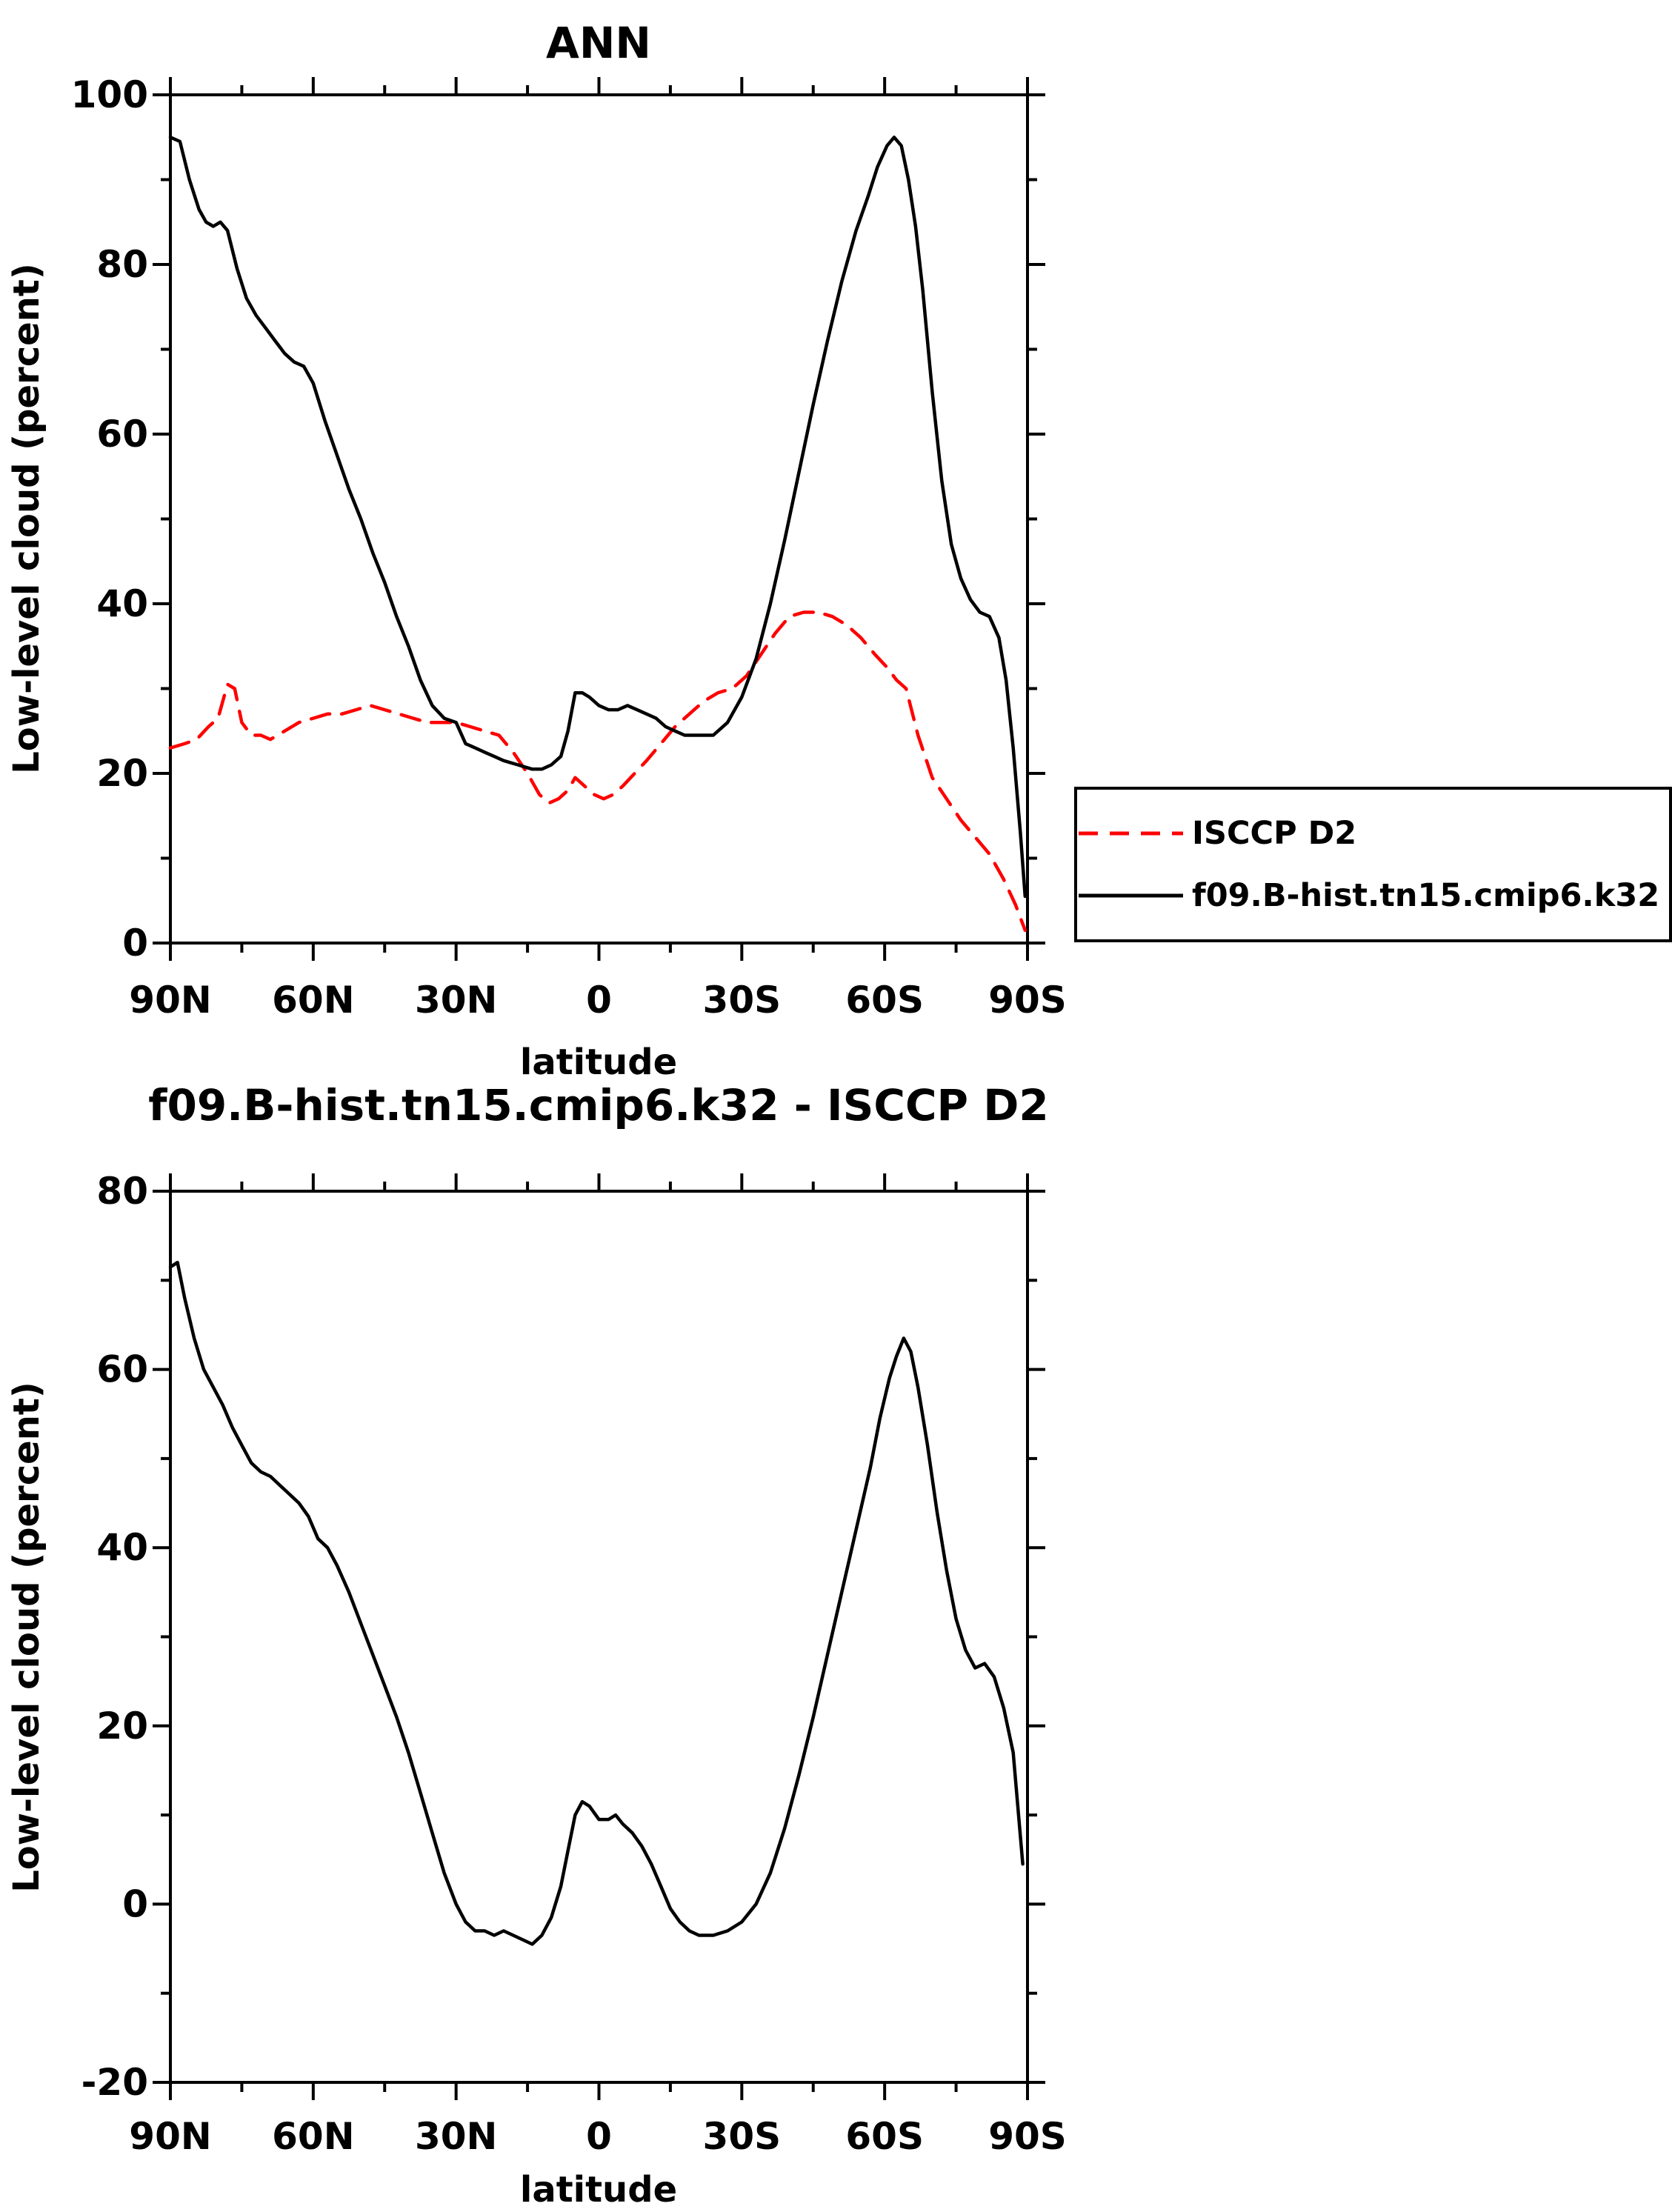 This screenshot has height=2212, width=1672. What do you see at coordinates (26, 518) in the screenshot?
I see `top-y-axis-label: Low-level cloud (percent)` at bounding box center [26, 518].